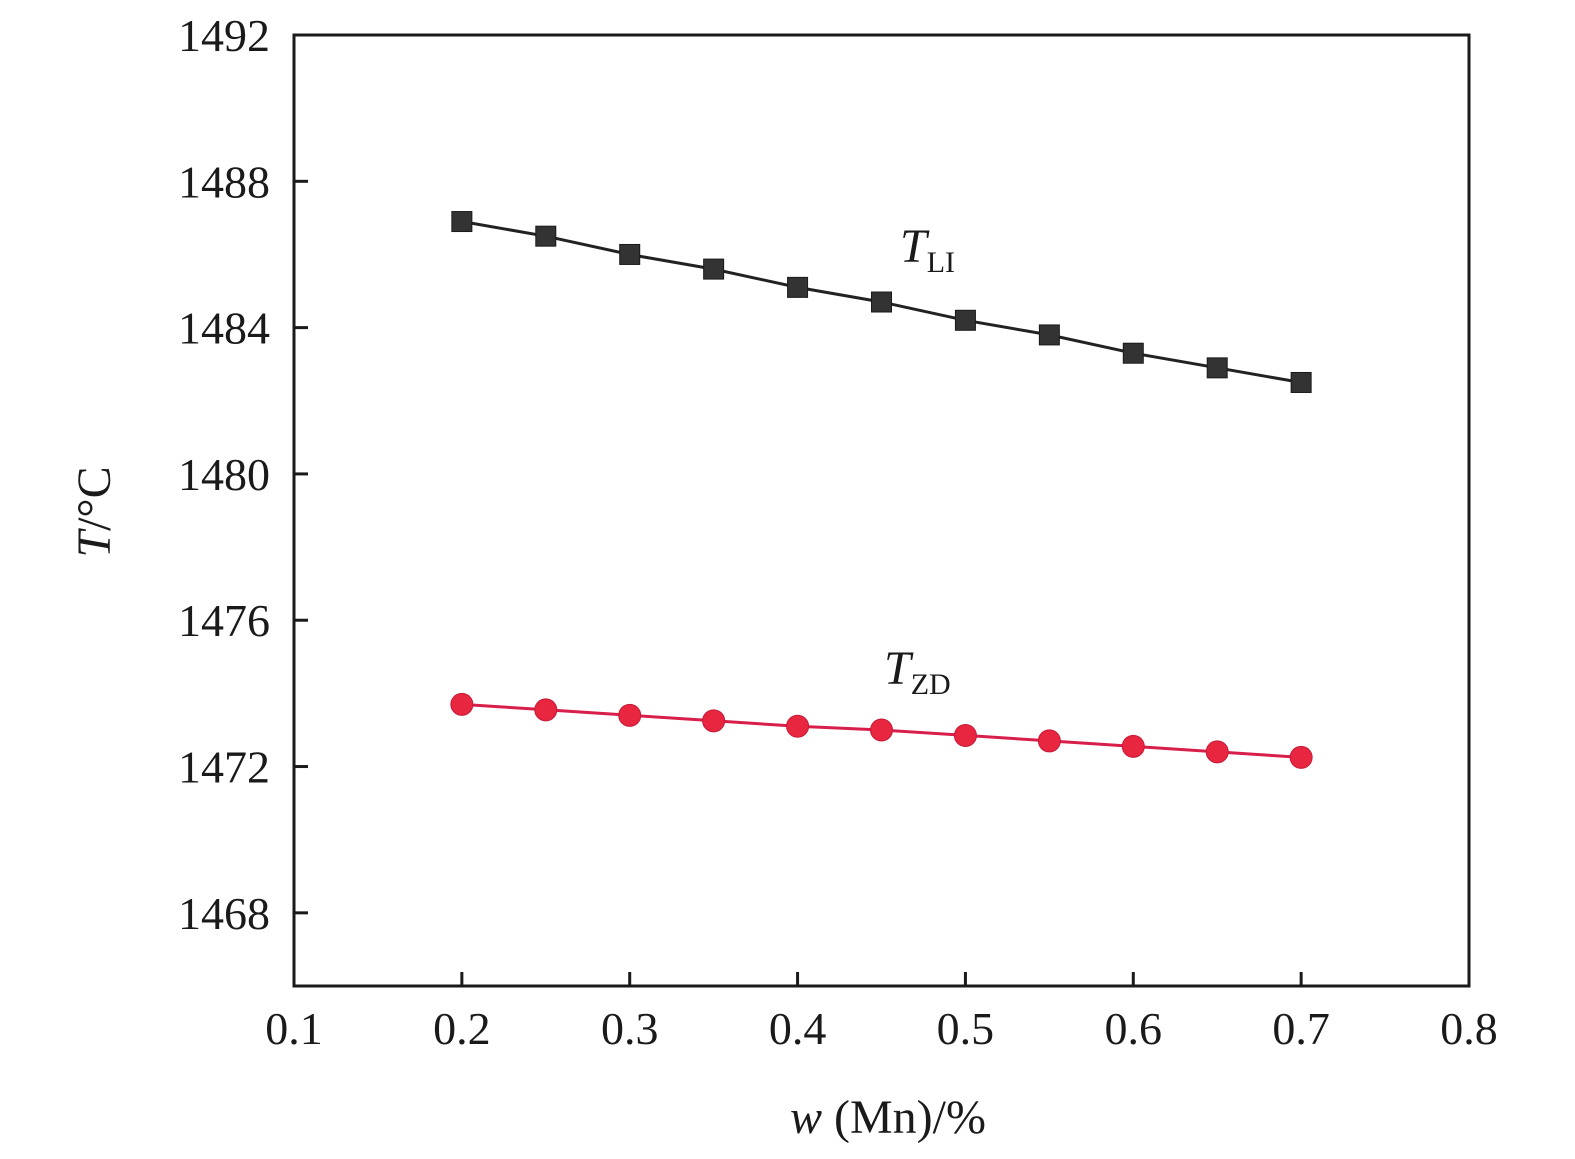 Image resolution: width=1575 pixels, height=1159 pixels. I want to click on x-tick-label: 0.5, so click(966, 1028).